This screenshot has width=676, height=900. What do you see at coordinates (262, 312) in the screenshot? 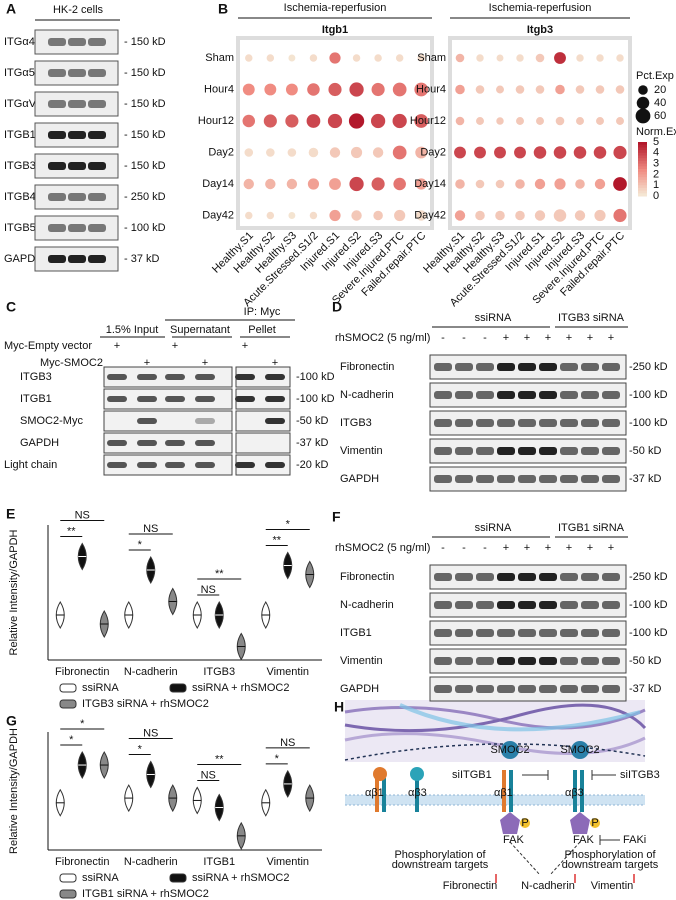
I see `ip-label: IP: Myc` at bounding box center [262, 312].